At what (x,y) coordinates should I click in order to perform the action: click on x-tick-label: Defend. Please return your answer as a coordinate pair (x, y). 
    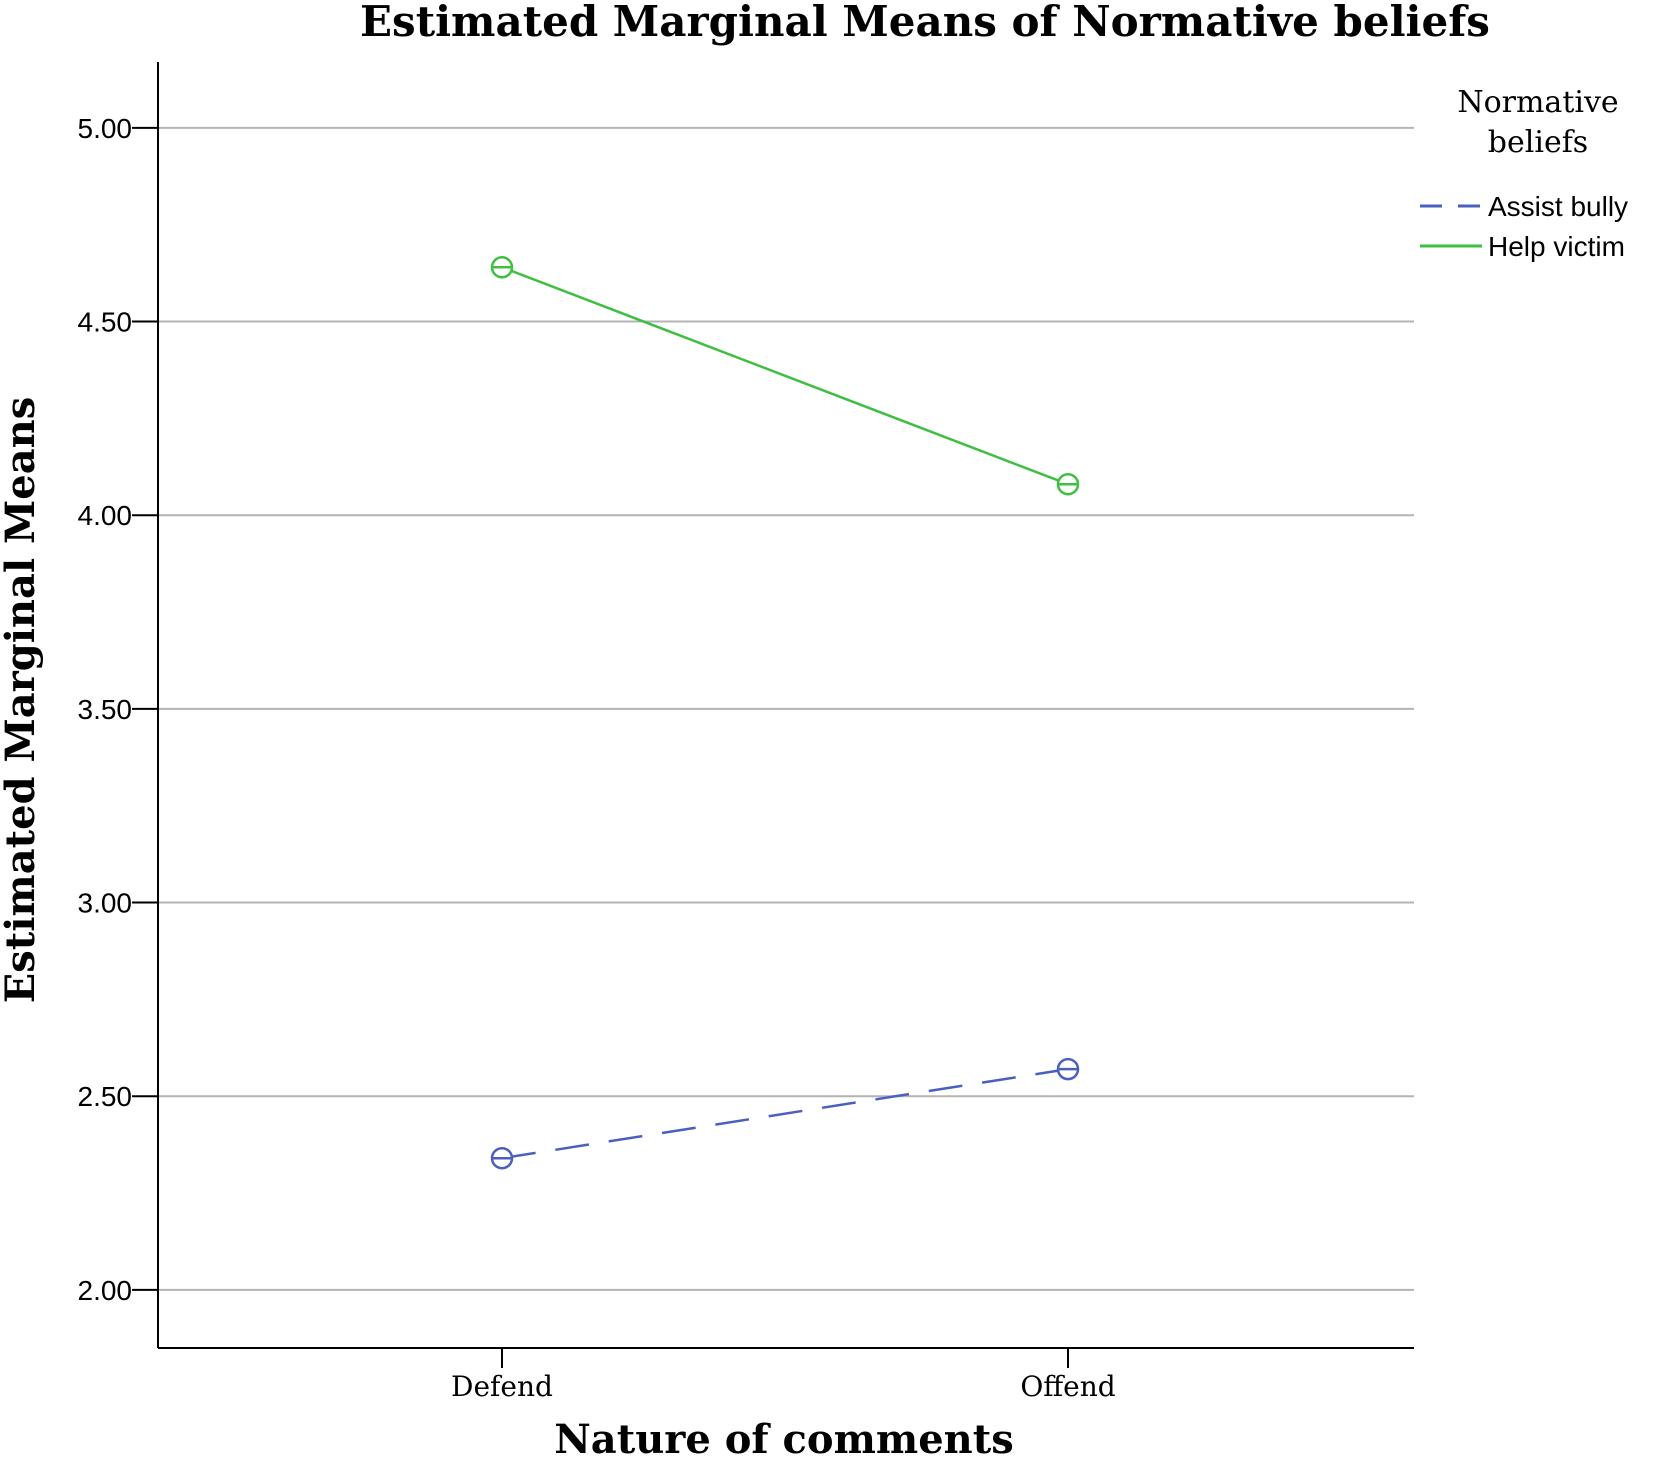
    Looking at the image, I should click on (502, 1386).